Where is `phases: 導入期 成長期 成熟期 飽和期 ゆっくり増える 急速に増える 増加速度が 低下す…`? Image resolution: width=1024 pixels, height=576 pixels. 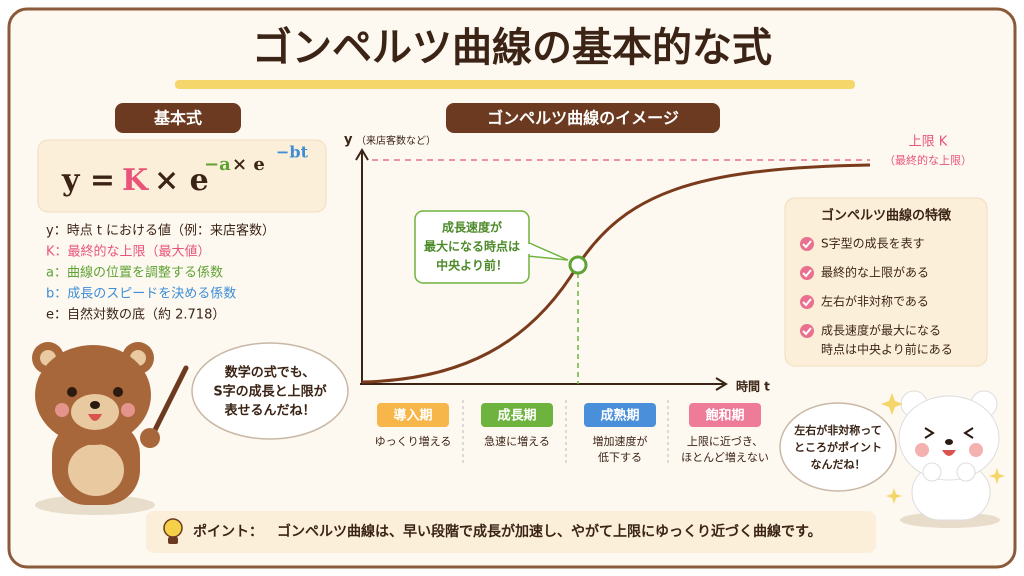
phases: 導入期 成長期 成熟期 飽和期 ゆっくり増える 急速に増える 増加速度が 低下す… is located at coordinates (572, 433).